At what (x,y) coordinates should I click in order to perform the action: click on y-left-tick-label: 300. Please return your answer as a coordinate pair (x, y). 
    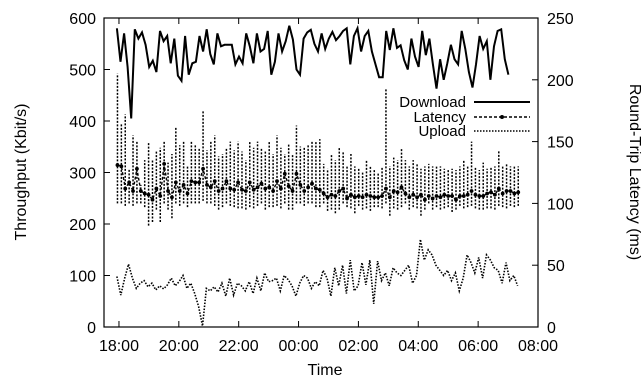
    Looking at the image, I should click on (82, 174).